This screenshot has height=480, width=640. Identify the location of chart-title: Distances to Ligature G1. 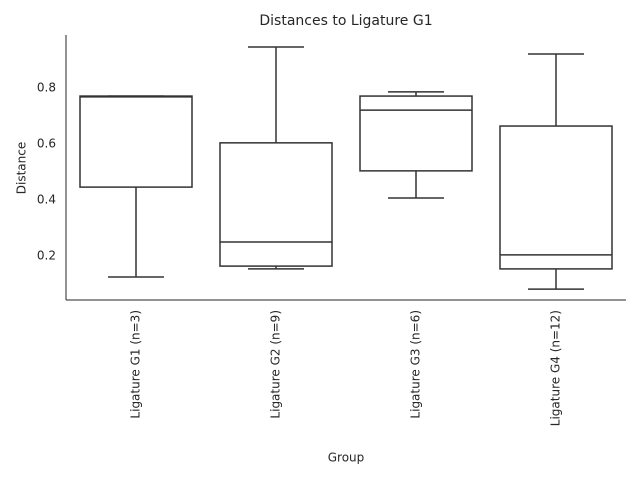
(345, 21).